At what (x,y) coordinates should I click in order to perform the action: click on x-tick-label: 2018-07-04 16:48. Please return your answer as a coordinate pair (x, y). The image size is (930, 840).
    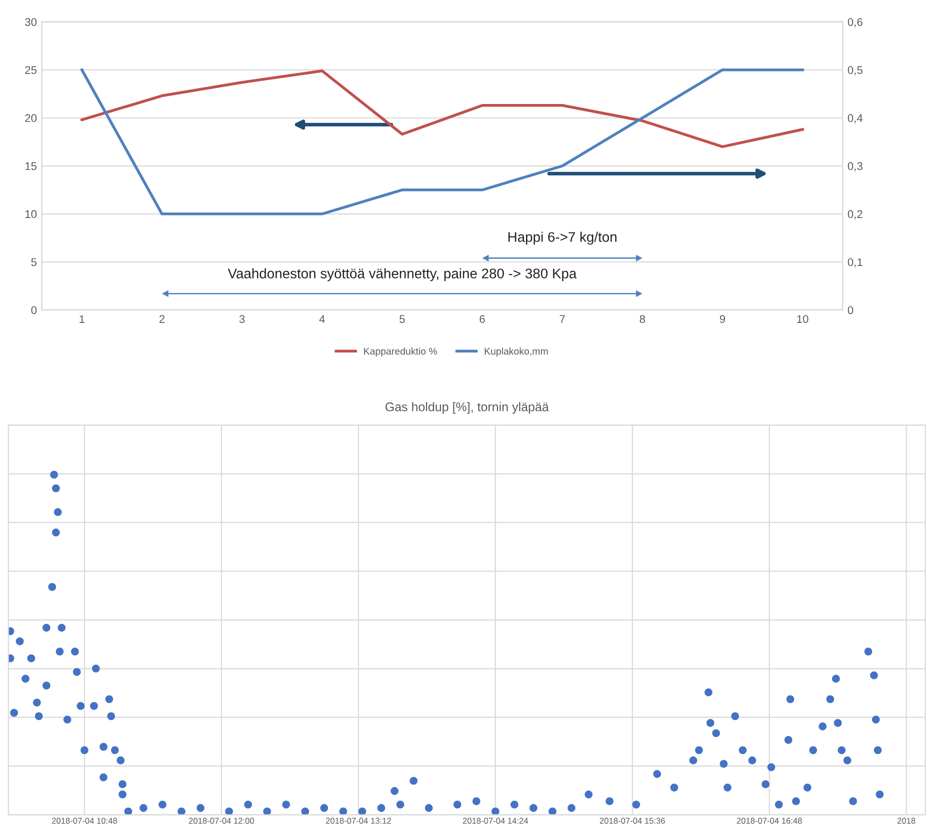
    Looking at the image, I should click on (769, 821).